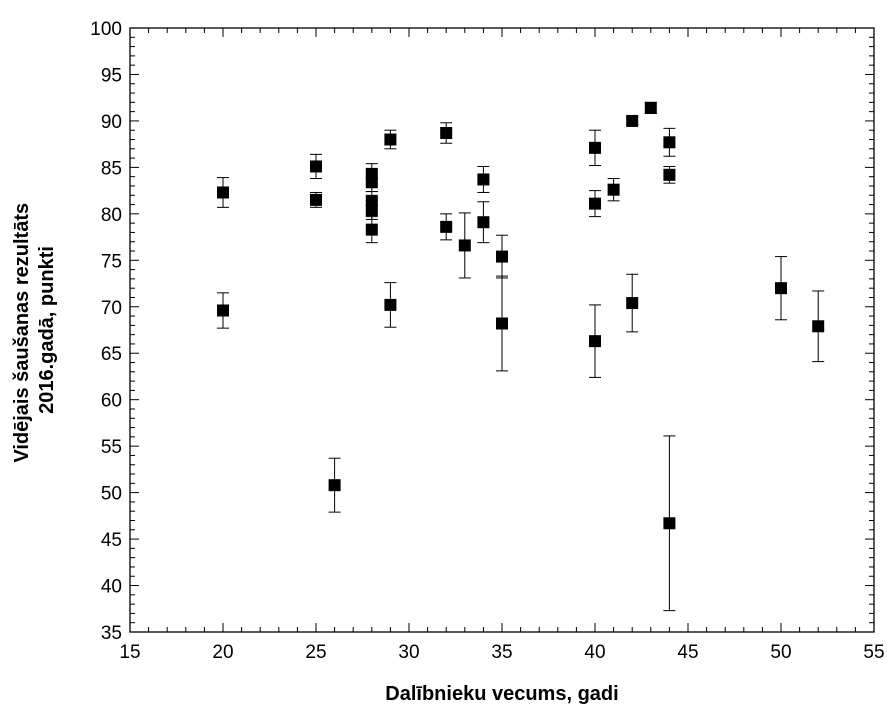 The width and height of the screenshot is (887, 705). I want to click on y-tick-label: 80, so click(111, 215).